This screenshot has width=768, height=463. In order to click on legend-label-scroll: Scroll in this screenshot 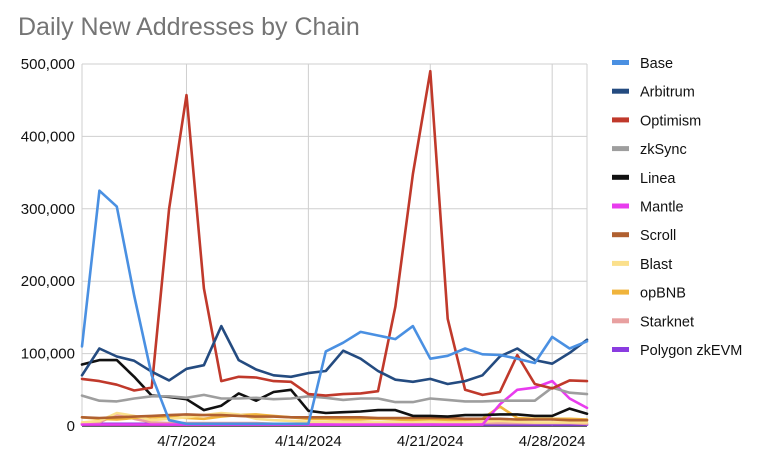, I will do `click(658, 236)`.